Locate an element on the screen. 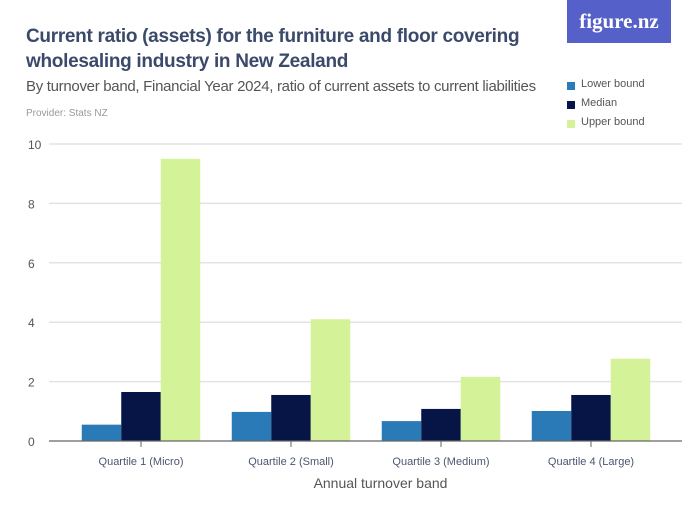 The image size is (700, 525). legend: Lower bound Median Upper bound is located at coordinates (606, 102).